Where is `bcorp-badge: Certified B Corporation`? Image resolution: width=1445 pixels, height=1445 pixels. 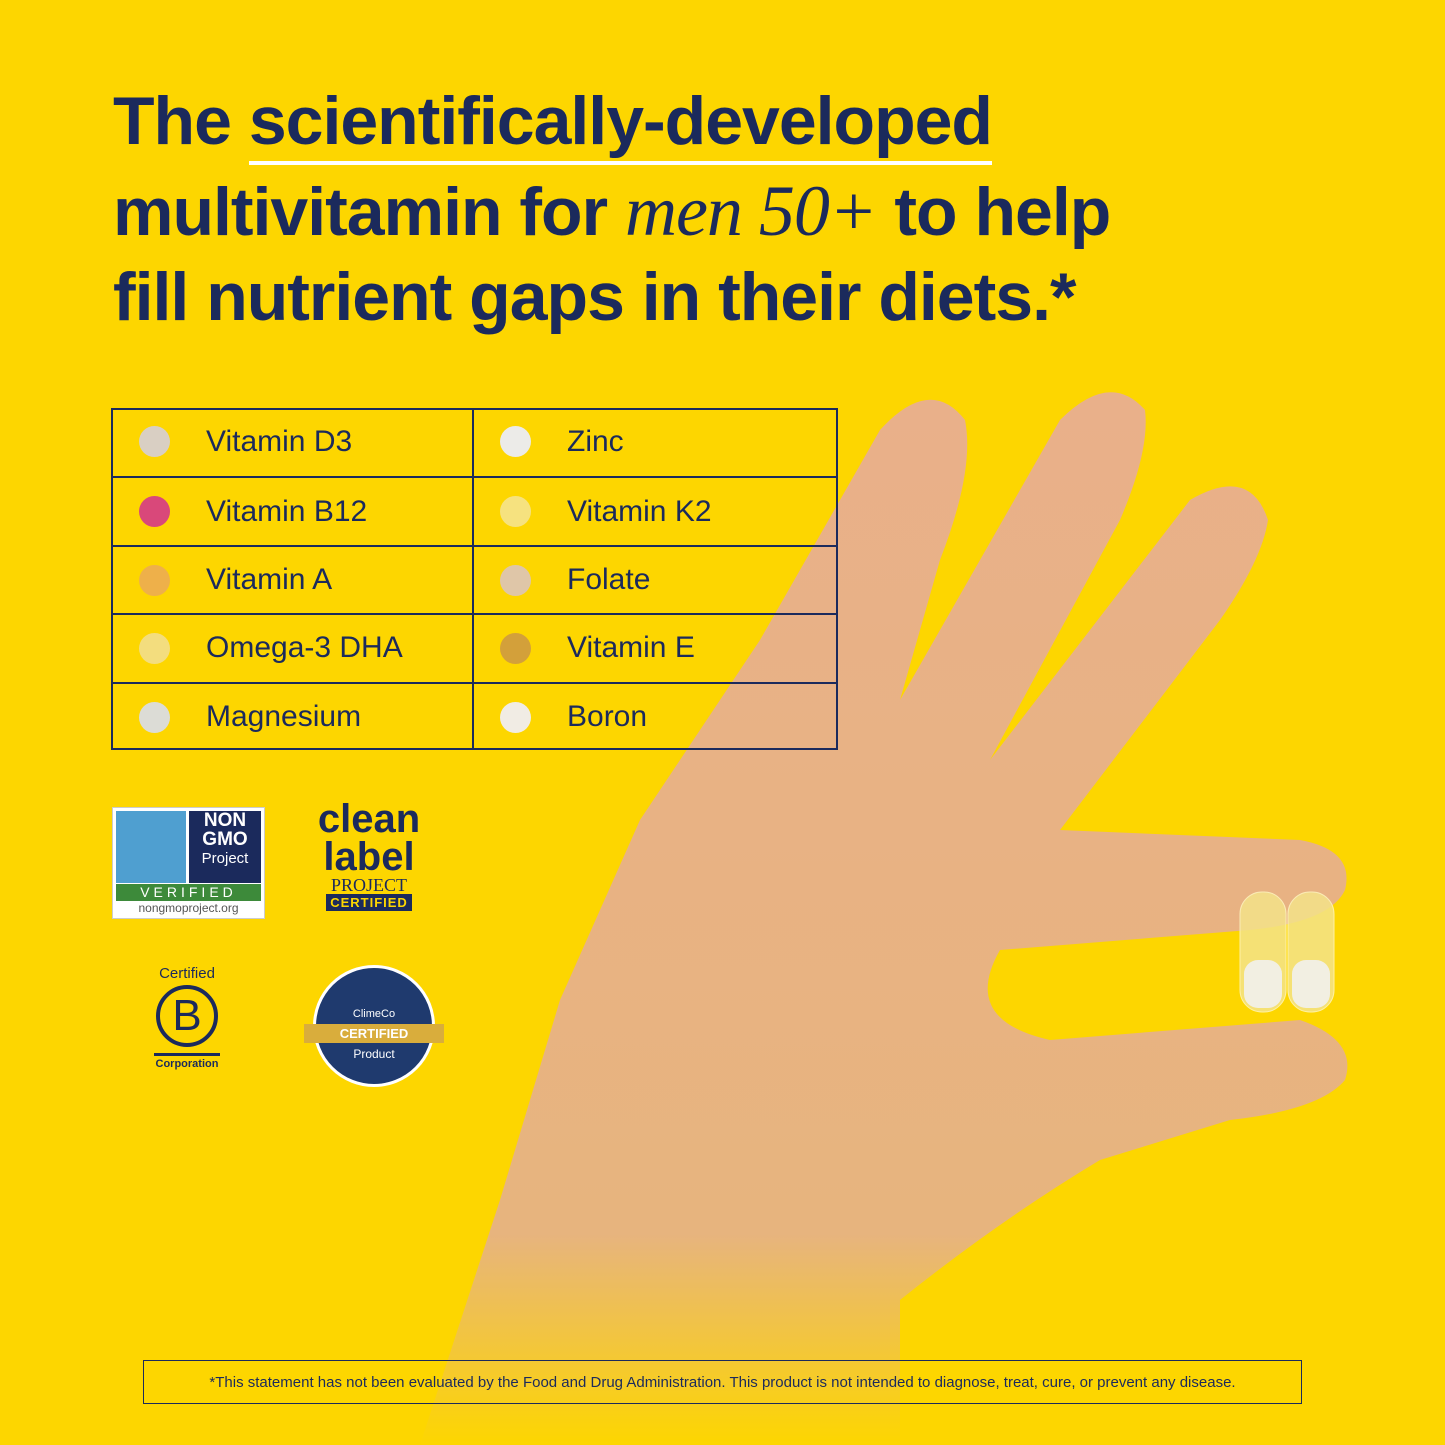
bcorp-badge: Certified B Corporation is located at coordinates (187, 1017).